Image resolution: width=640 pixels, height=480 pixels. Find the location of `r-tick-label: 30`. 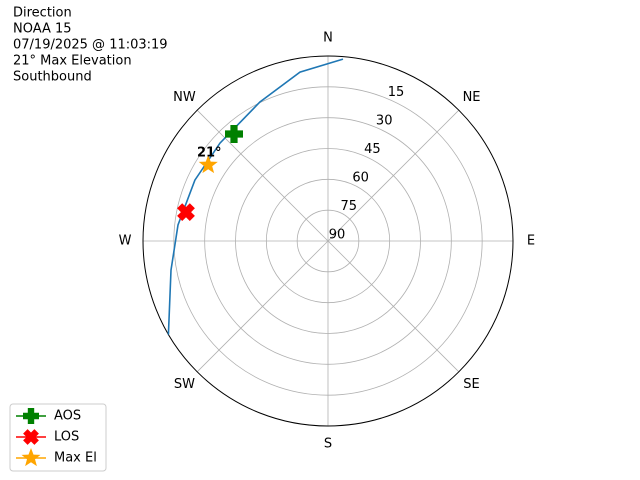

r-tick-label: 30 is located at coordinates (384, 121).